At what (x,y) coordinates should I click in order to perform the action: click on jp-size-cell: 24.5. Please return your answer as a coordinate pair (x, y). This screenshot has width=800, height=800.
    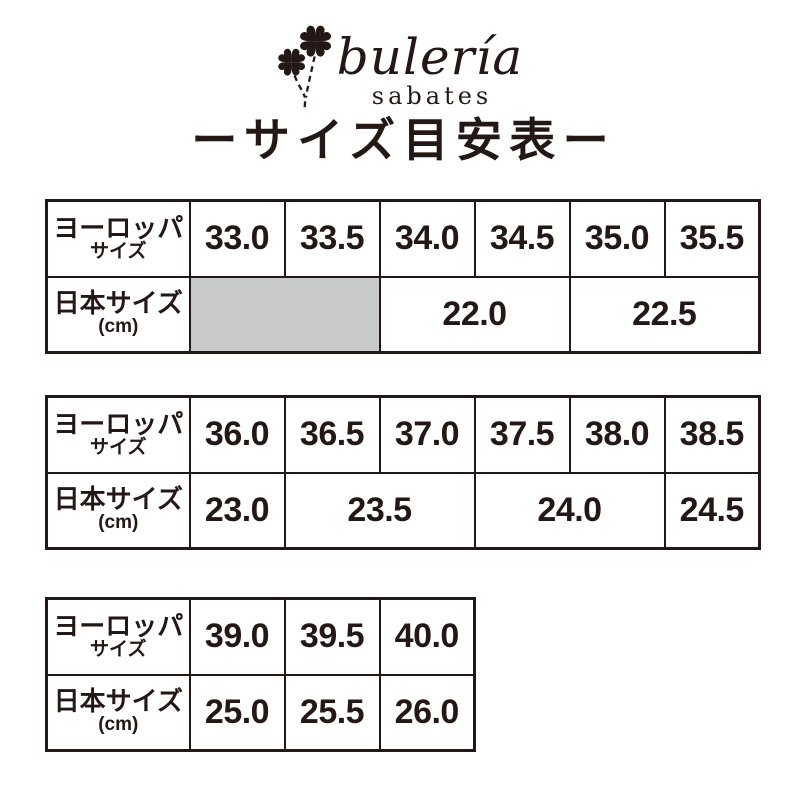
    Looking at the image, I should click on (712, 510).